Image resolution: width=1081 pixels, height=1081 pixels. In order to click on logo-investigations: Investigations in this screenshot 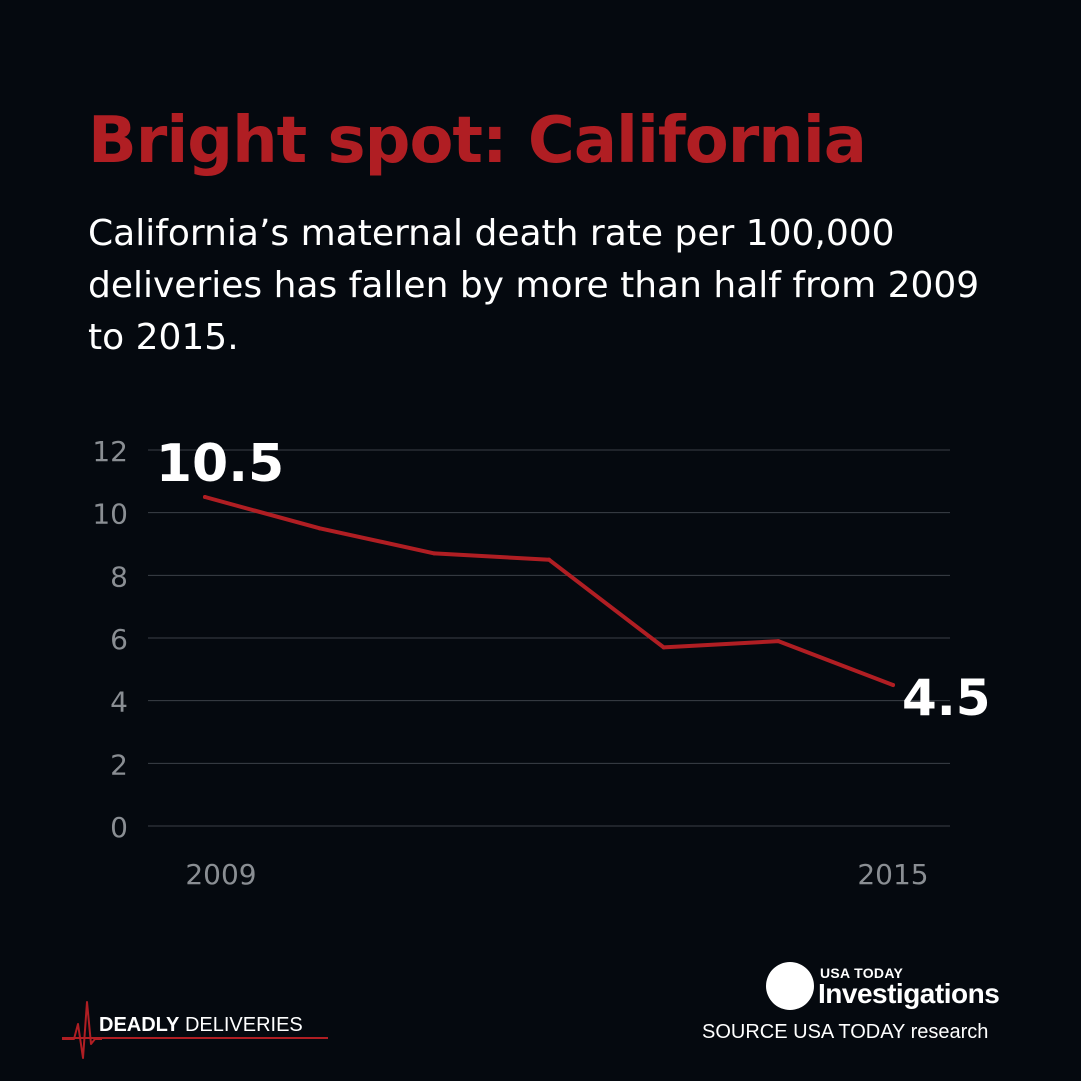, I will do `click(909, 993)`.